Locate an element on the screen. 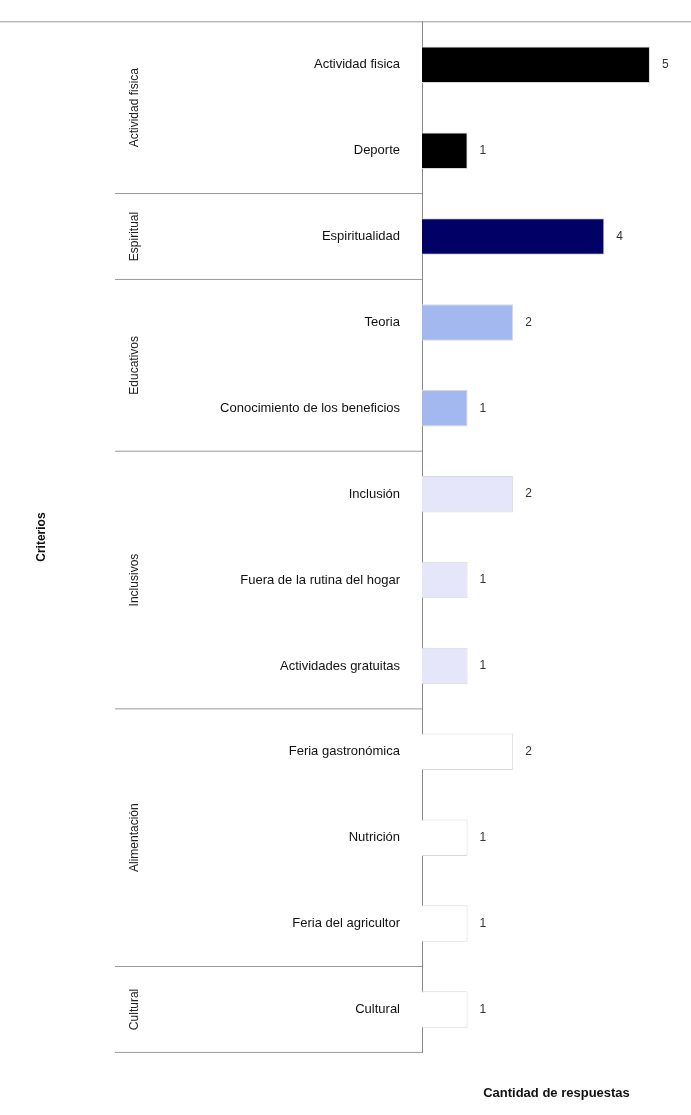  data-label: 4 is located at coordinates (620, 235).